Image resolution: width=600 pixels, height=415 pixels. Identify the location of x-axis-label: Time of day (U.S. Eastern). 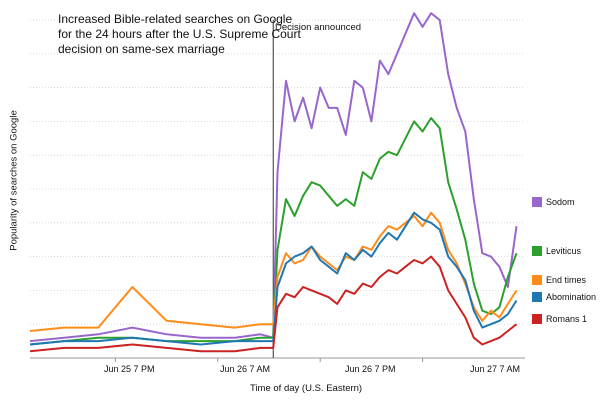
(306, 388).